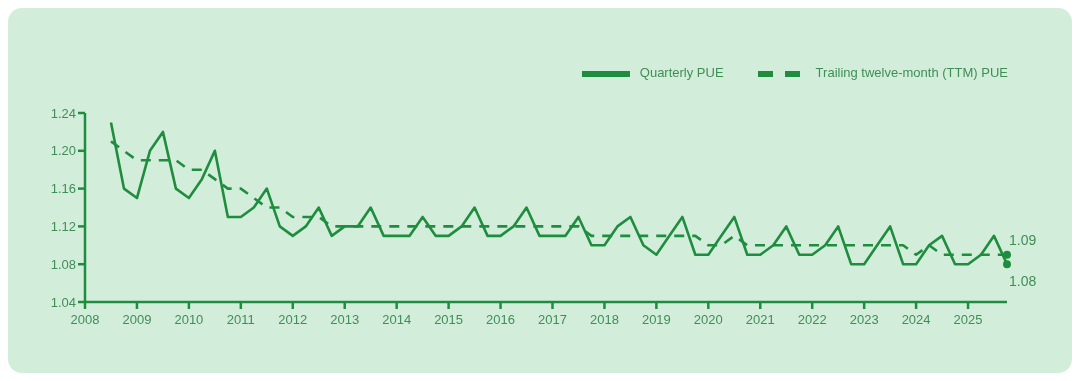 Image resolution: width=1080 pixels, height=381 pixels. What do you see at coordinates (63, 227) in the screenshot?
I see `y-tick-label: 1.12` at bounding box center [63, 227].